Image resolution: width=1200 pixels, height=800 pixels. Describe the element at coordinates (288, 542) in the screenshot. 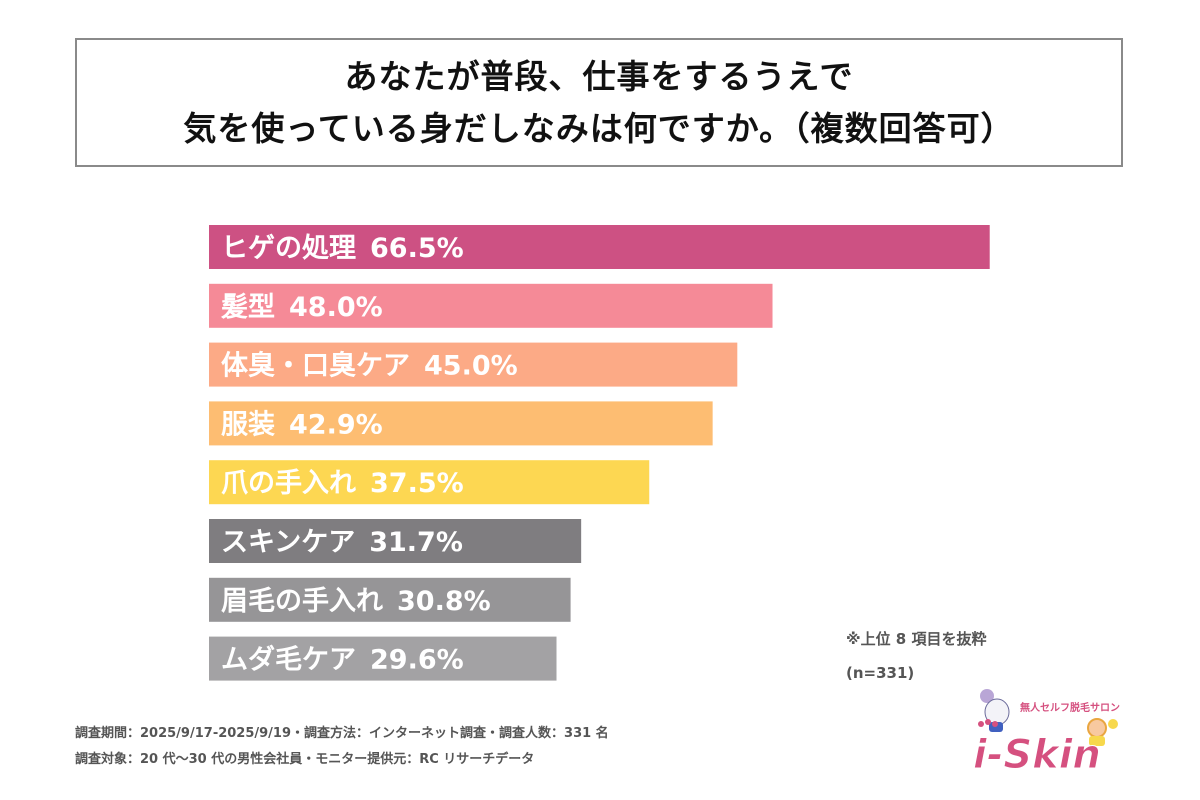

I see `category-label: スキンケア` at that location.